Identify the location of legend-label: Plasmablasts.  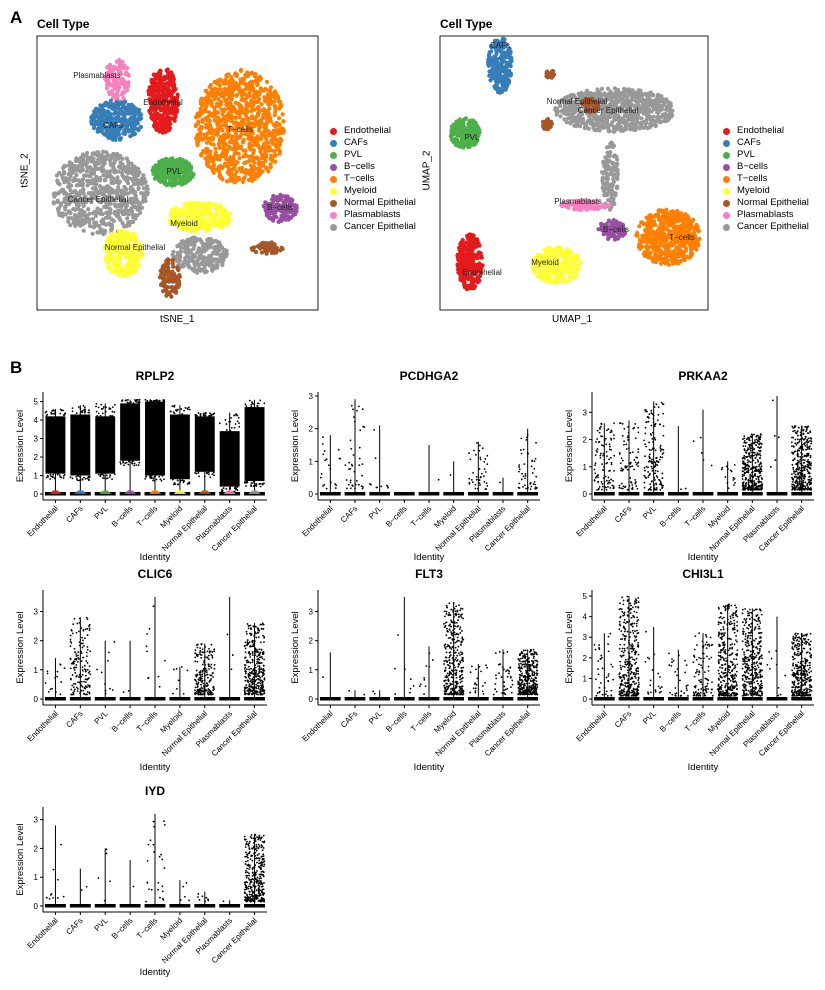
(765, 214).